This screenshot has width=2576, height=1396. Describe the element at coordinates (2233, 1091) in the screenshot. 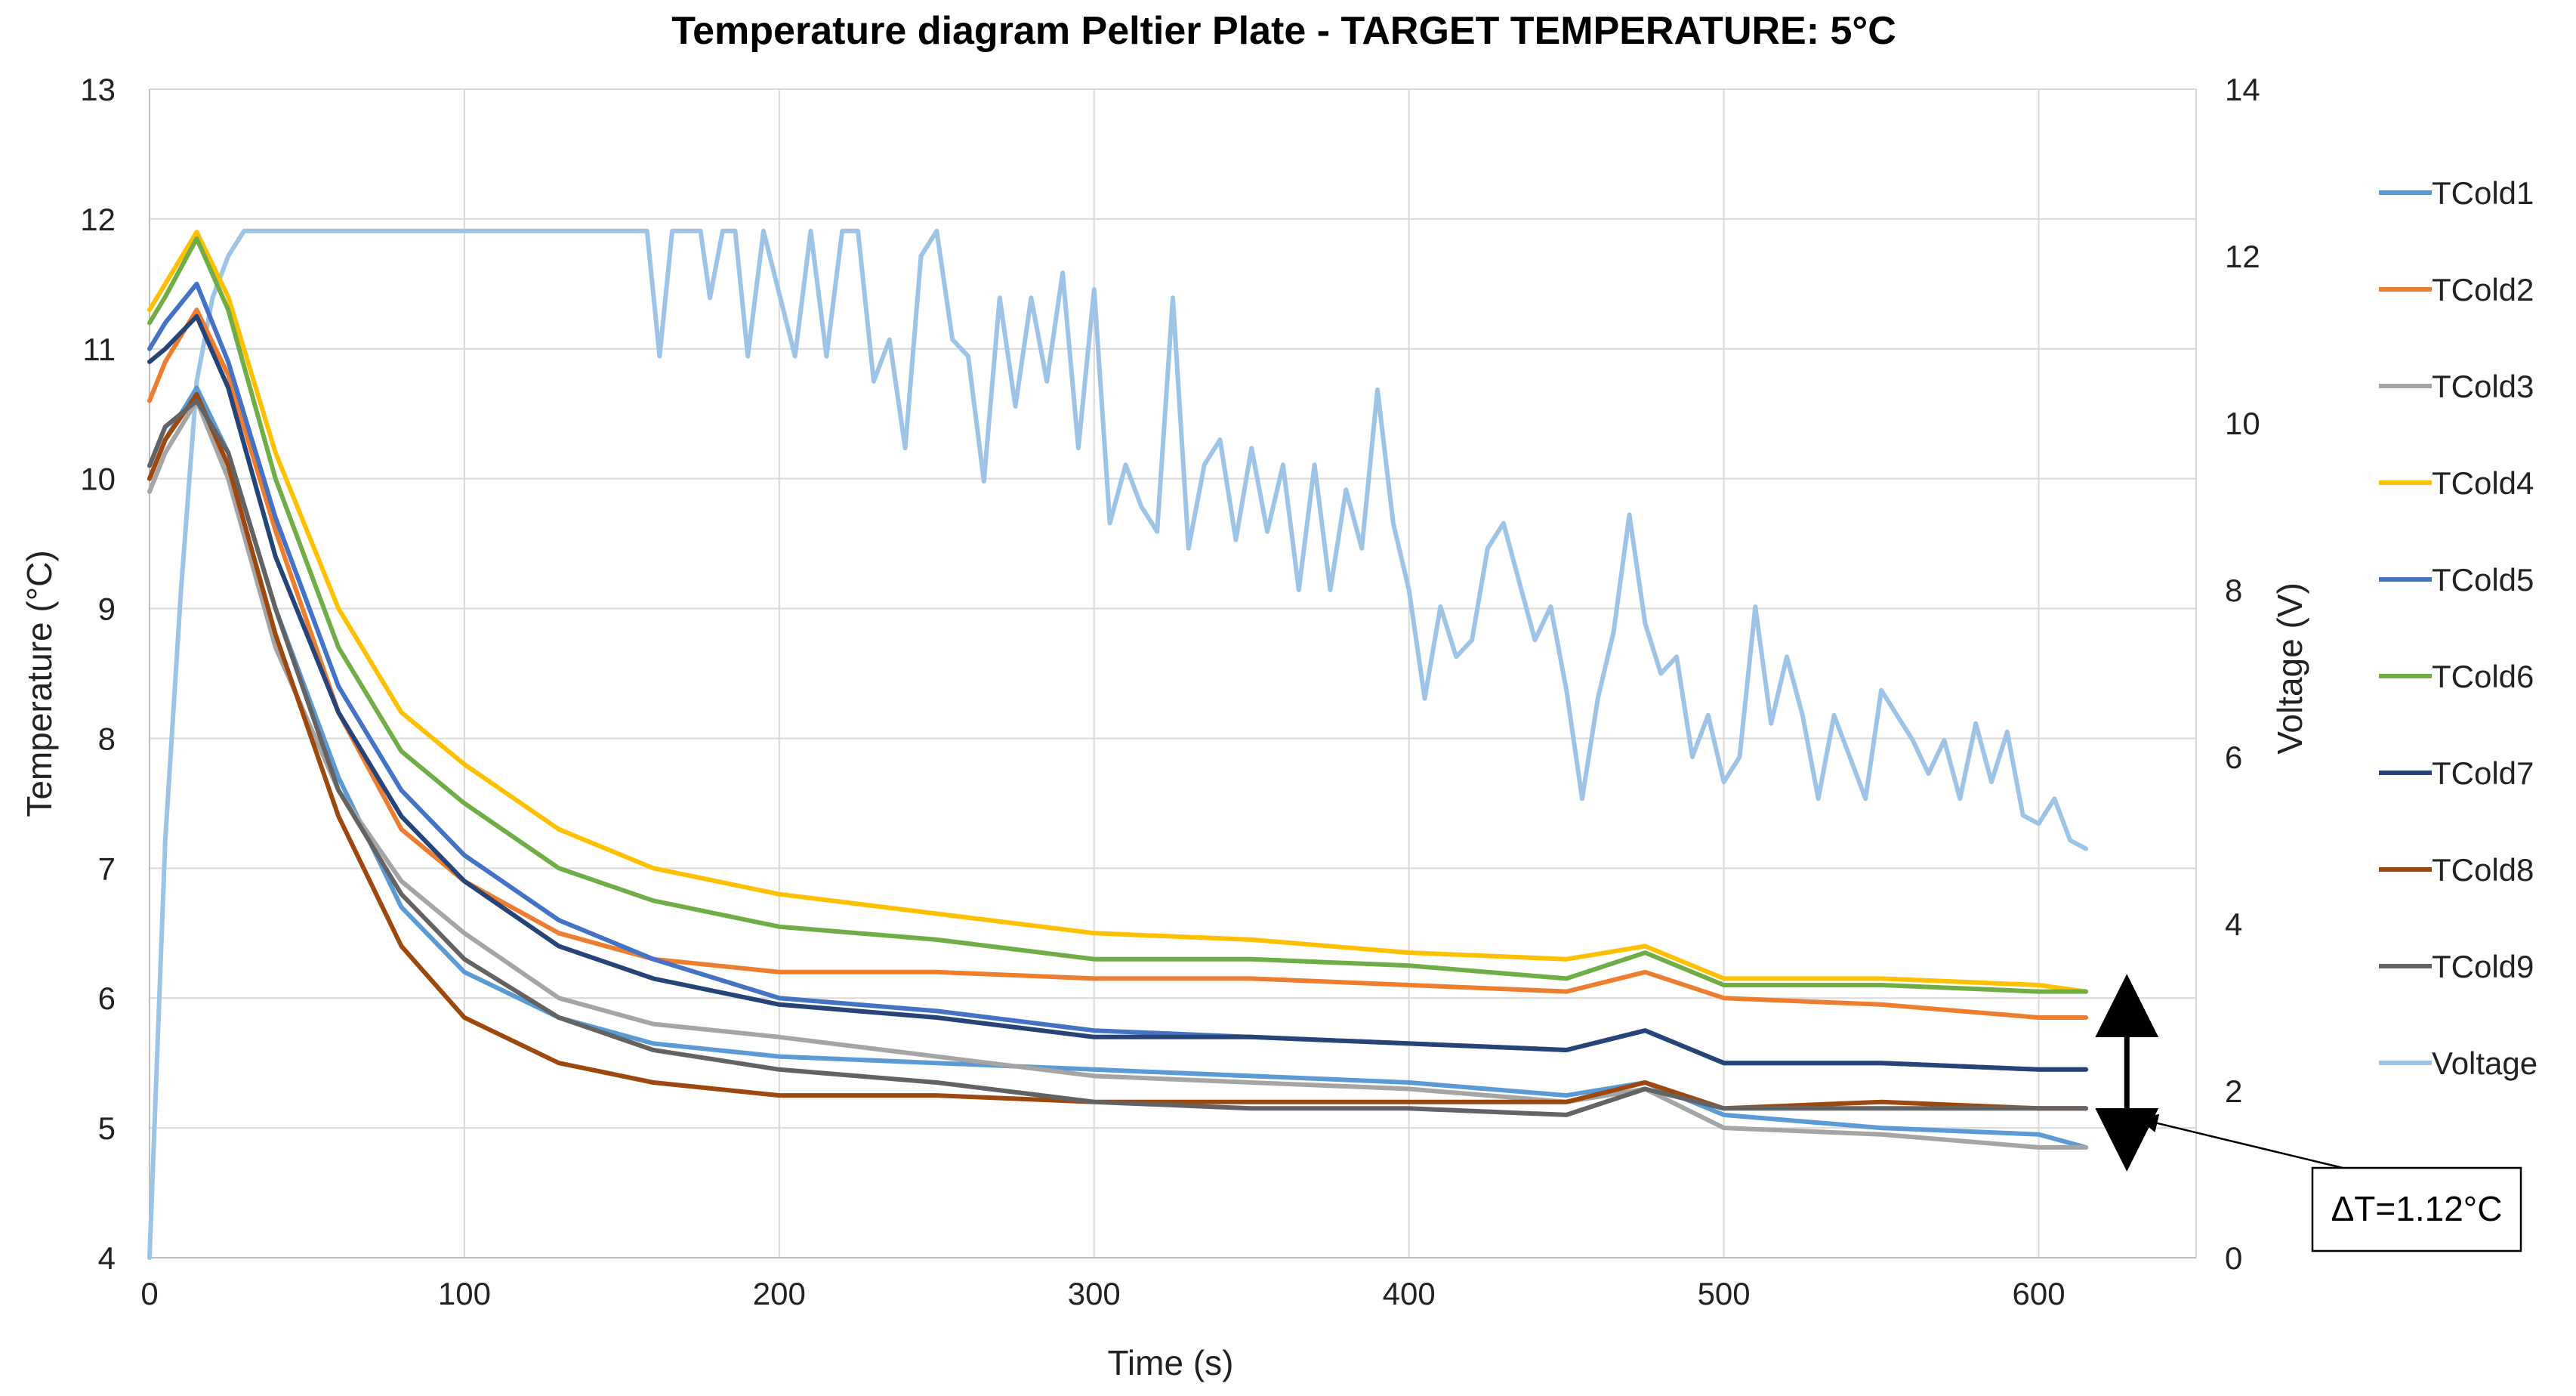

I see `y2-tick-label: 2` at that location.